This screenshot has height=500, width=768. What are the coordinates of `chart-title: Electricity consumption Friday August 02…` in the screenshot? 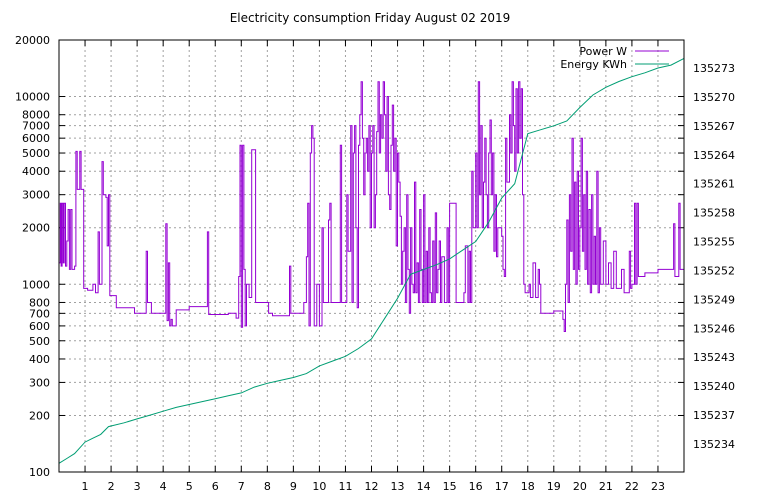 It's located at (370, 18).